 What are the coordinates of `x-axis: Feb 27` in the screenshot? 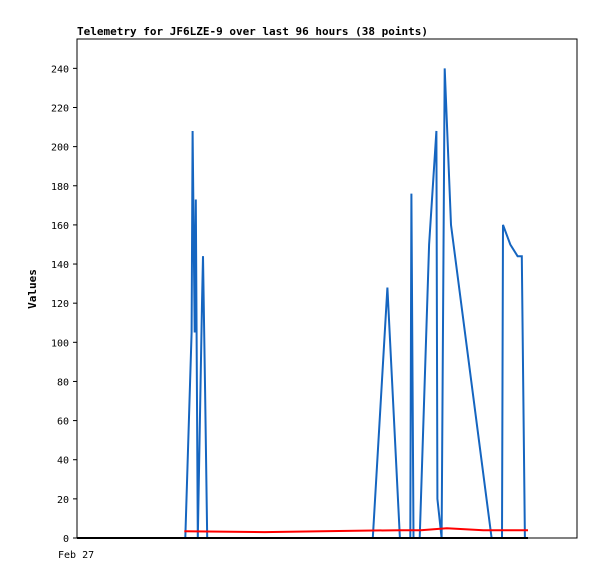 It's located at (76, 555).